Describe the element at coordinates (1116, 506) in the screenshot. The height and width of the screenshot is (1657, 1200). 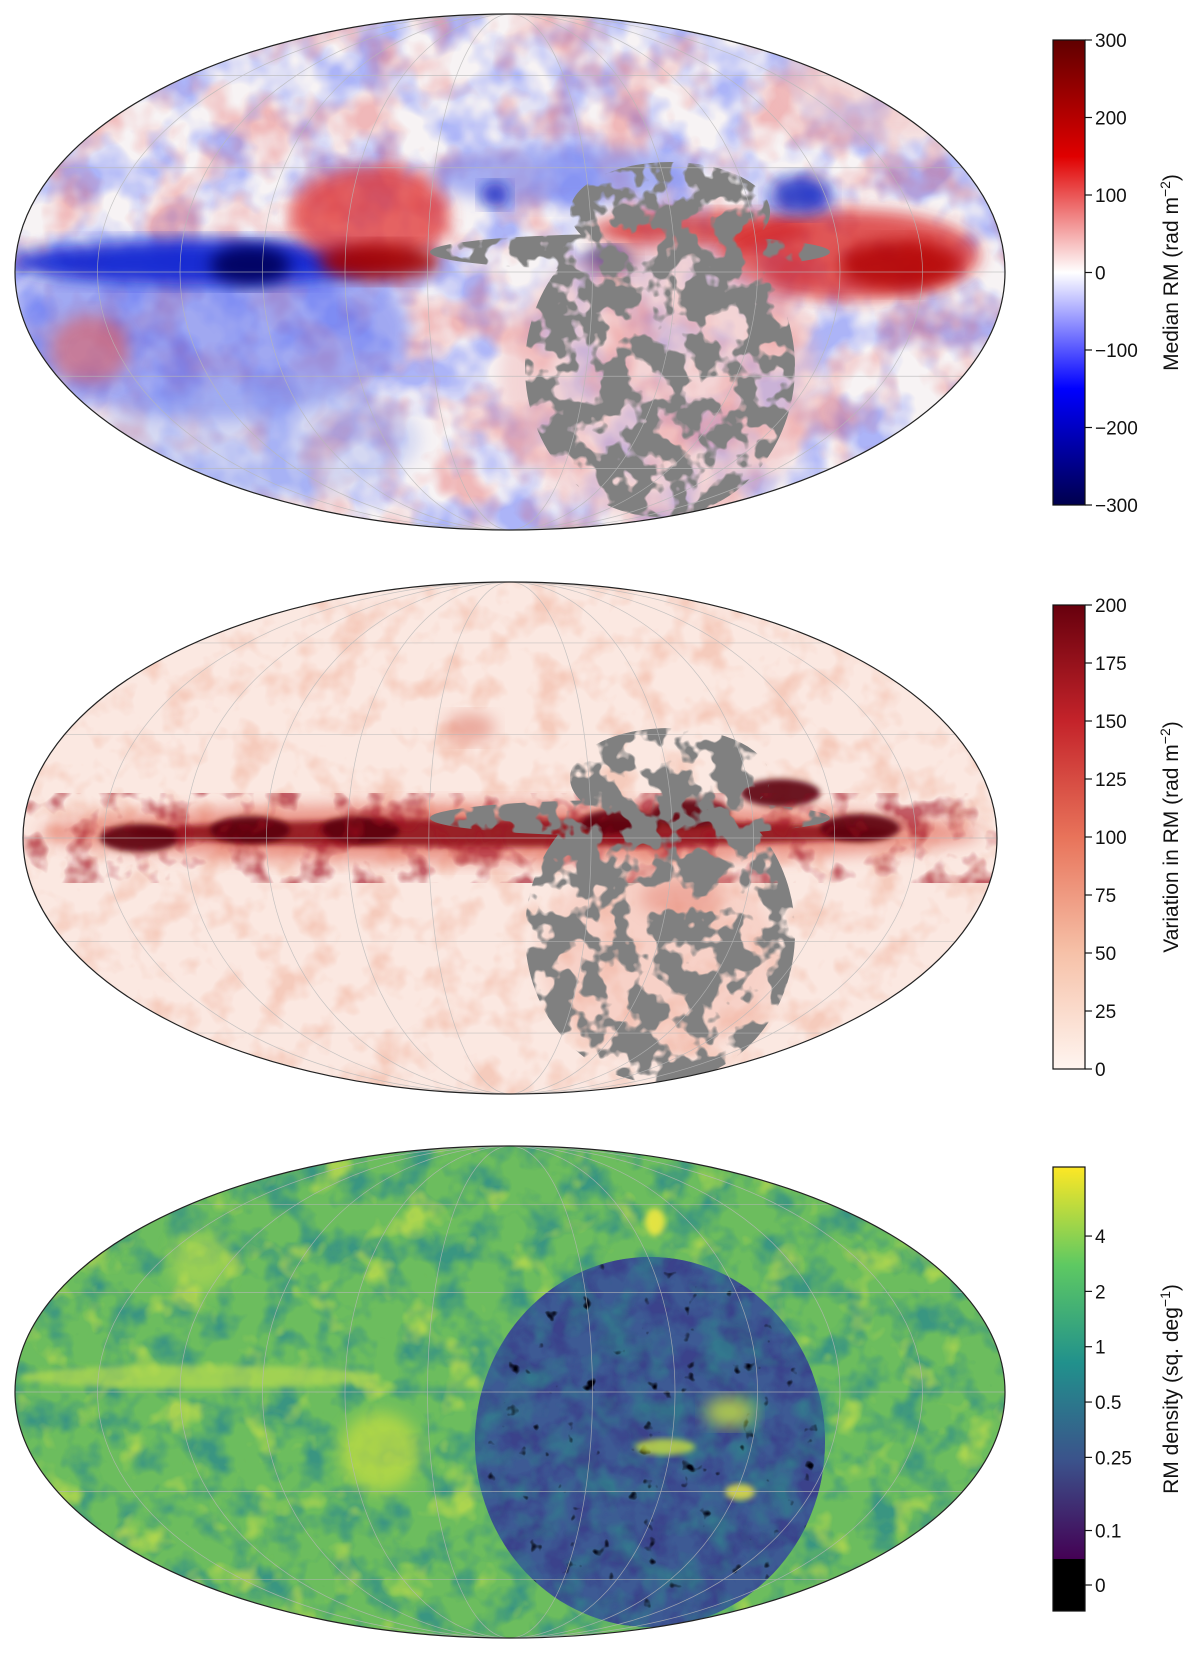
I see `colorbar-tick-label: −300` at that location.